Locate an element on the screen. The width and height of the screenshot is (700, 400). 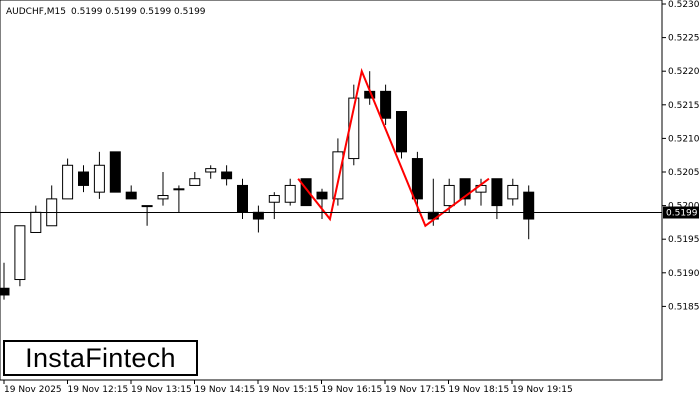
x-tick-label: 19 Nov 16:15 is located at coordinates (352, 390).